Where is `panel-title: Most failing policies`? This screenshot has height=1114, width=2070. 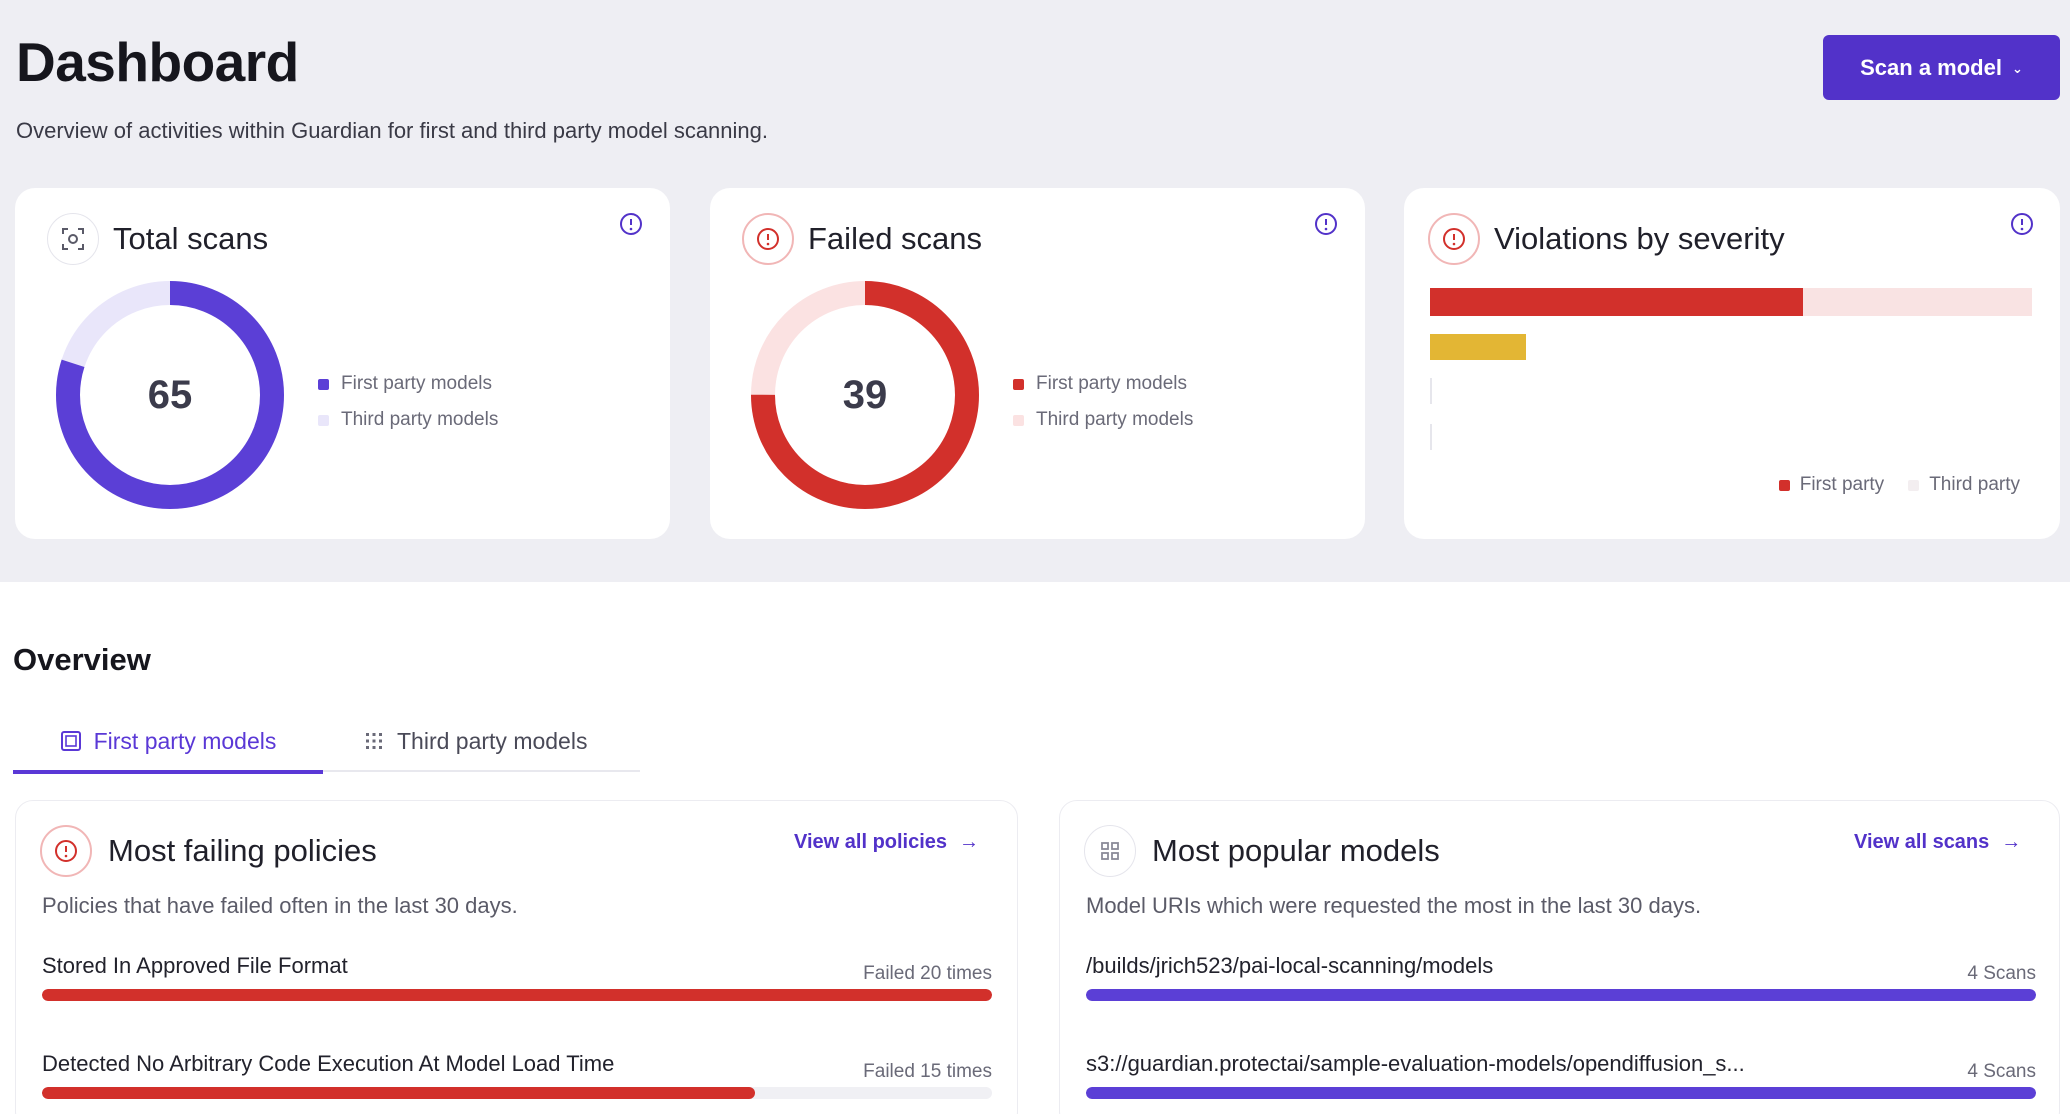 panel-title: Most failing policies is located at coordinates (242, 850).